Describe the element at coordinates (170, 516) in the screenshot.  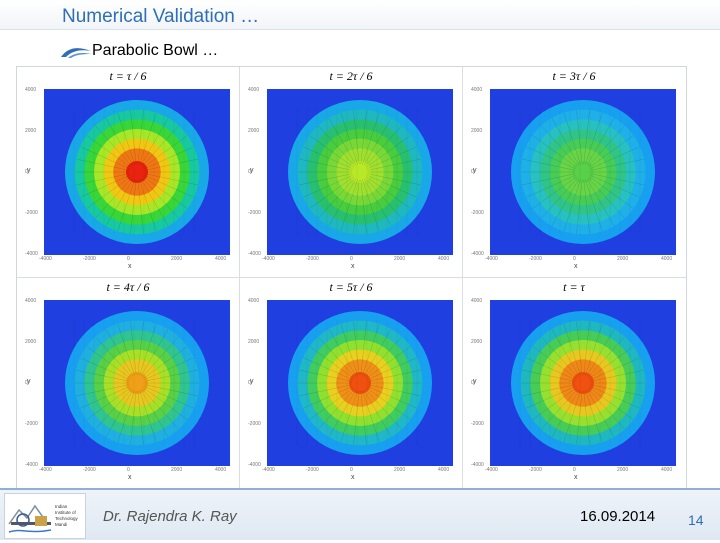
I see `author-name: Dr. Rajendra K. Ray` at that location.